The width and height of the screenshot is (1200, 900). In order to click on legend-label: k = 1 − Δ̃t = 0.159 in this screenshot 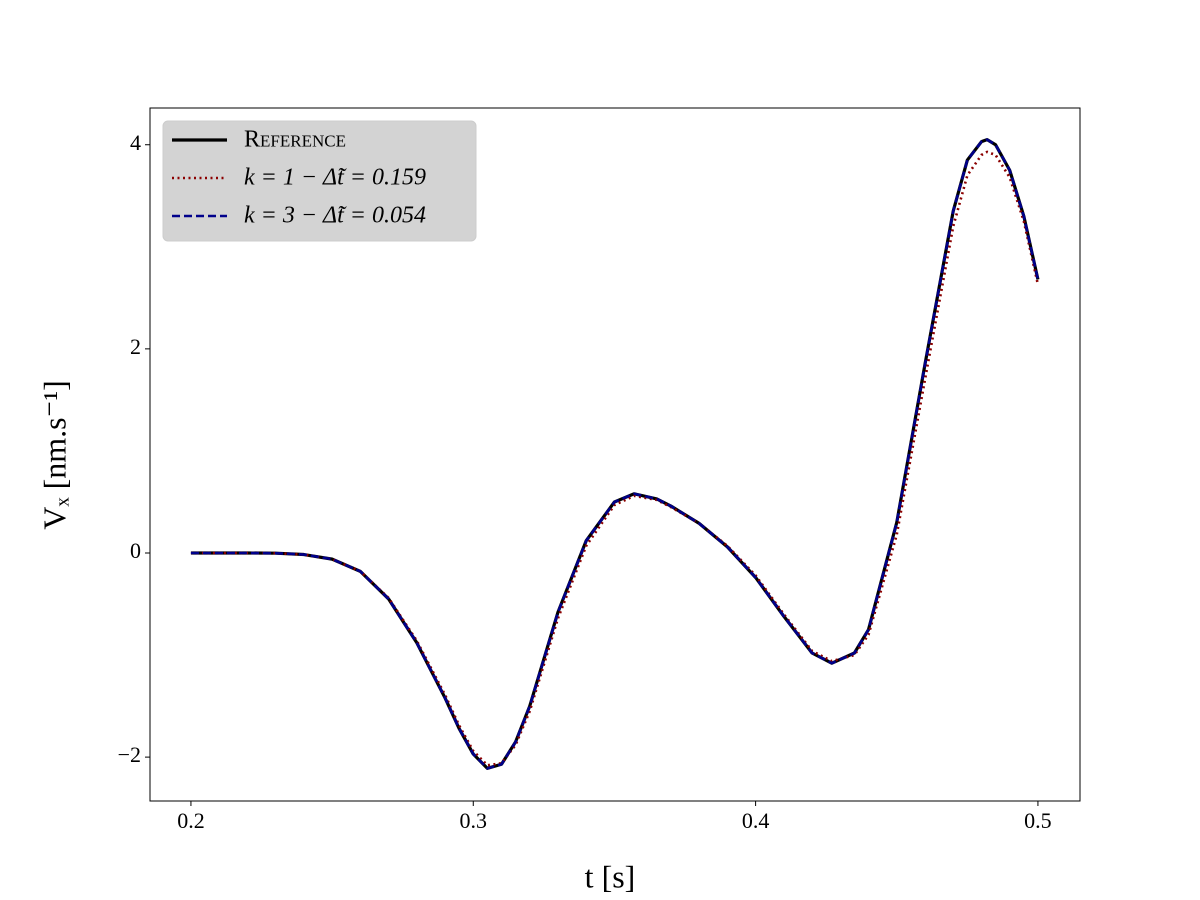, I will do `click(335, 178)`.